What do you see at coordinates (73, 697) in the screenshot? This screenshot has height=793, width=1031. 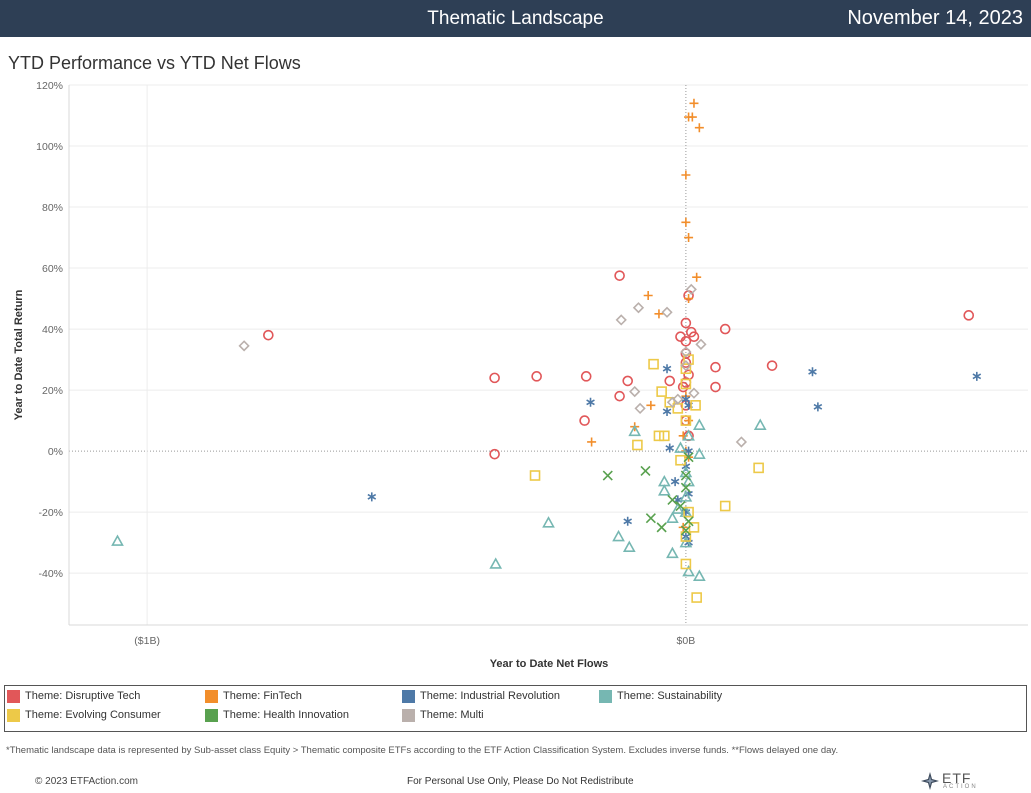 I see `legend-item-disruptive-tech: Theme: Disruptive Tech` at bounding box center [73, 697].